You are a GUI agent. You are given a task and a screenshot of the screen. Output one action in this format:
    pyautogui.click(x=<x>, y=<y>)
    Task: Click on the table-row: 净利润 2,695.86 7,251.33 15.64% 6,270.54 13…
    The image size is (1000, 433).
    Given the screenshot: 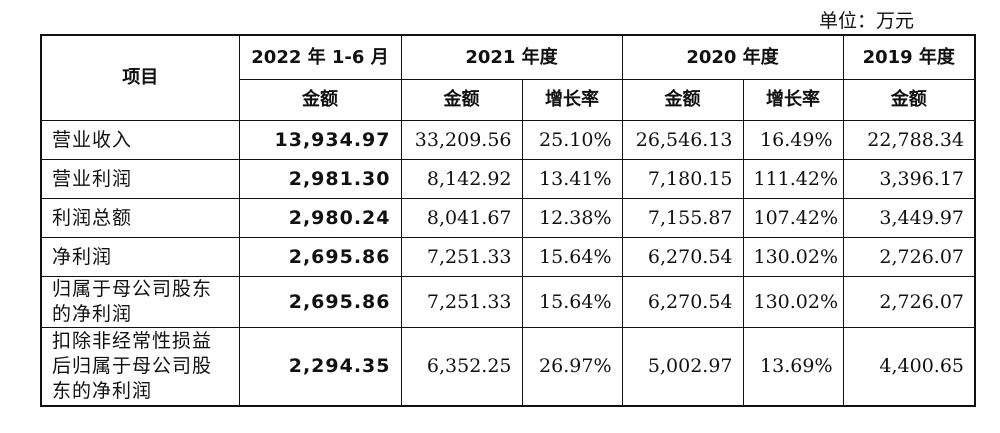 What is the action you would take?
    pyautogui.click(x=508, y=257)
    